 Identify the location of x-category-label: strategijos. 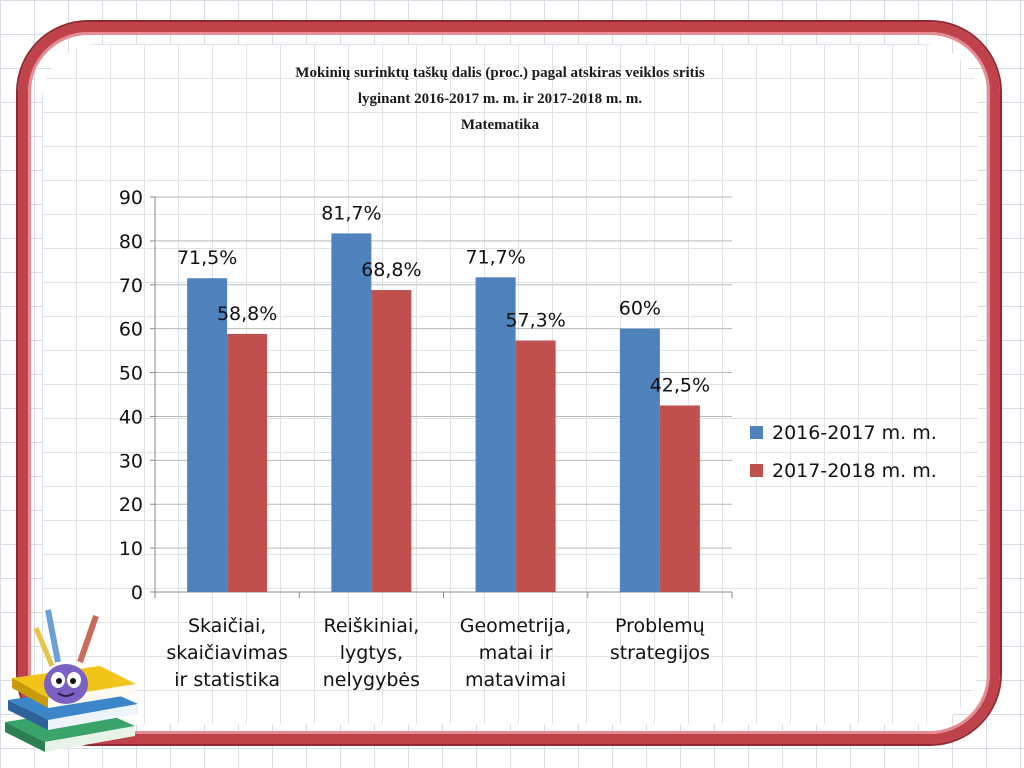
(660, 653).